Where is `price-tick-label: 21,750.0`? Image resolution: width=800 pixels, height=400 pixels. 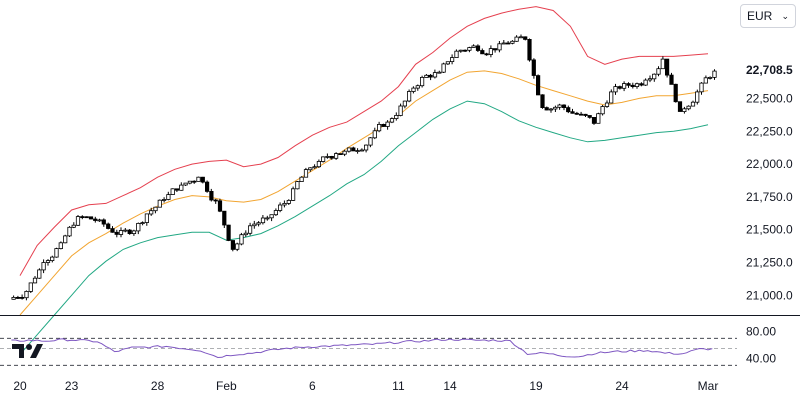
price-tick-label: 21,750.0 is located at coordinates (769, 197).